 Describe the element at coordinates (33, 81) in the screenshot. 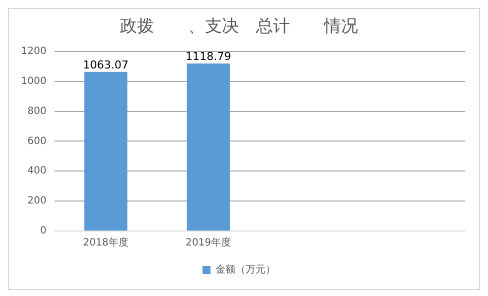

I see `y-tick-label: 1000` at that location.